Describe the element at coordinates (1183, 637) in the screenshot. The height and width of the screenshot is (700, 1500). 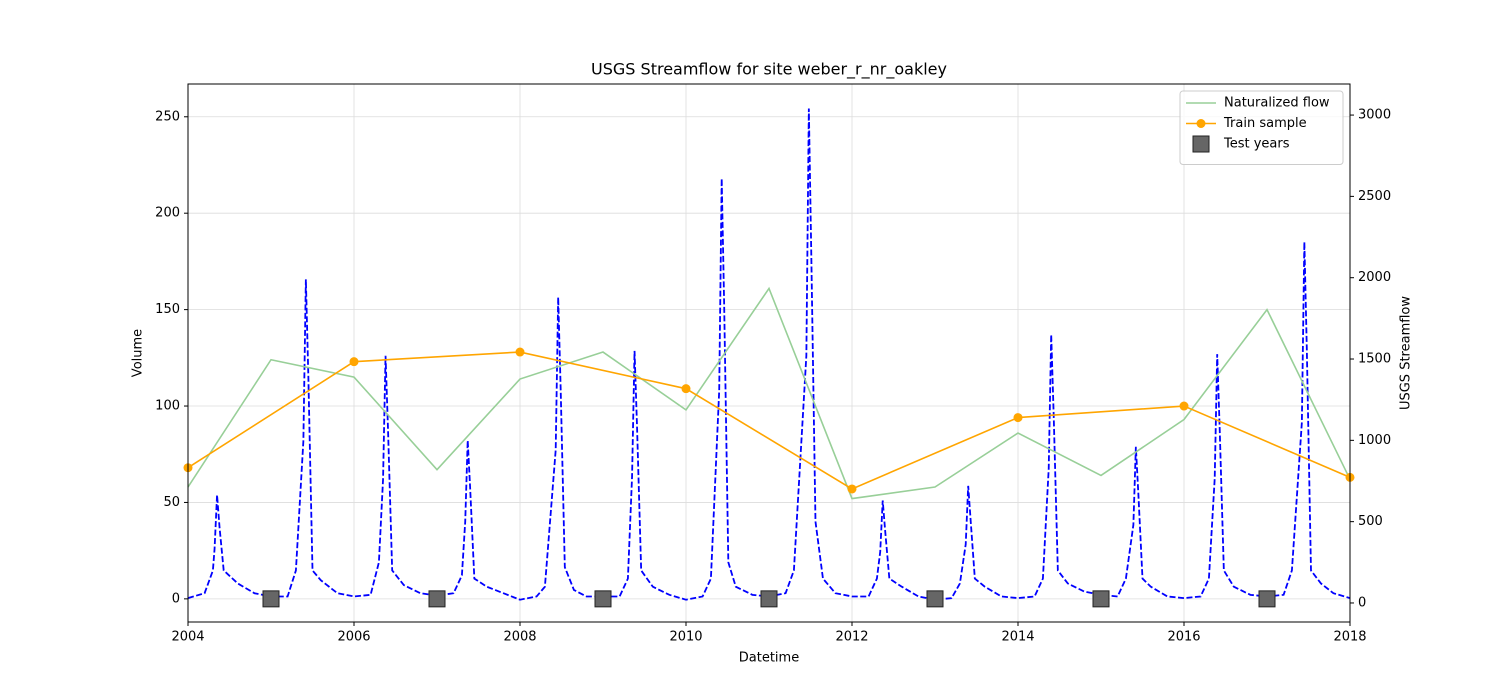
I see `x-tick-label: 2016` at that location.